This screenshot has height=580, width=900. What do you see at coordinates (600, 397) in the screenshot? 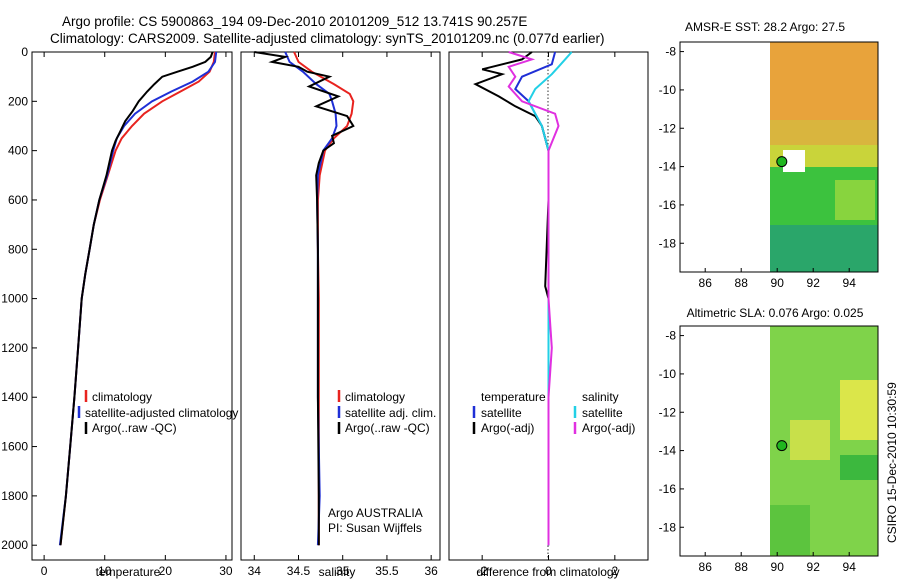
I see `legend-title-salinity: salinity` at bounding box center [600, 397].